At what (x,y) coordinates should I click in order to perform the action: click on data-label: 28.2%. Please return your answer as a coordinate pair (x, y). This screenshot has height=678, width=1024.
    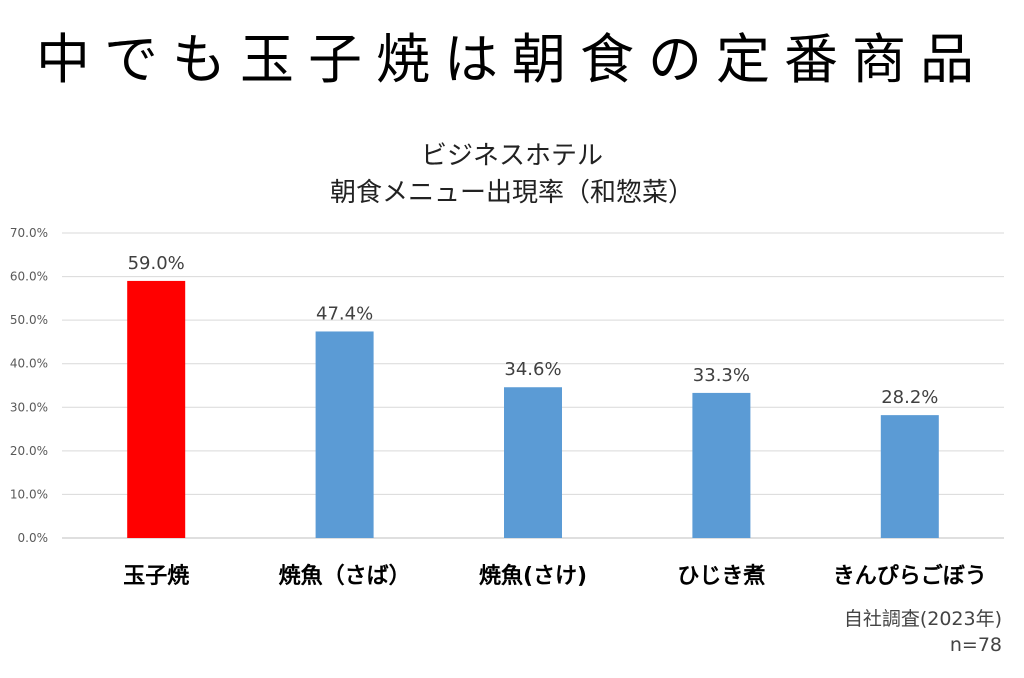
    Looking at the image, I should click on (909, 397).